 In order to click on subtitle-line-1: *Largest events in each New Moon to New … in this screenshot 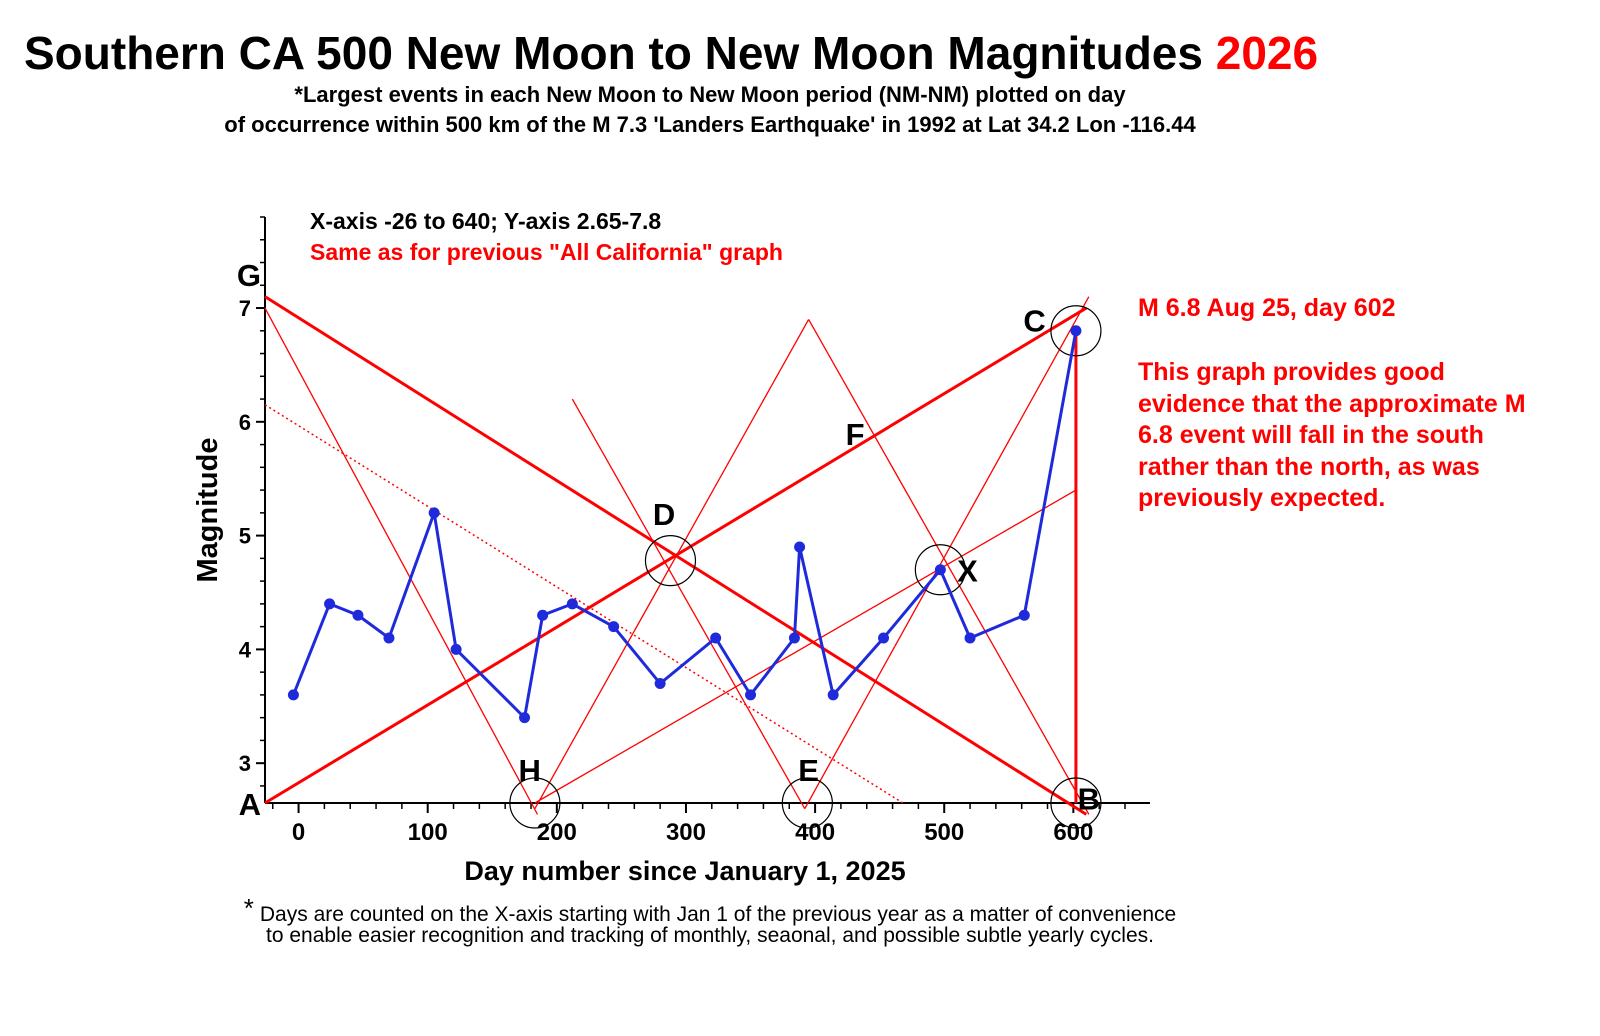, I will do `click(710, 94)`.